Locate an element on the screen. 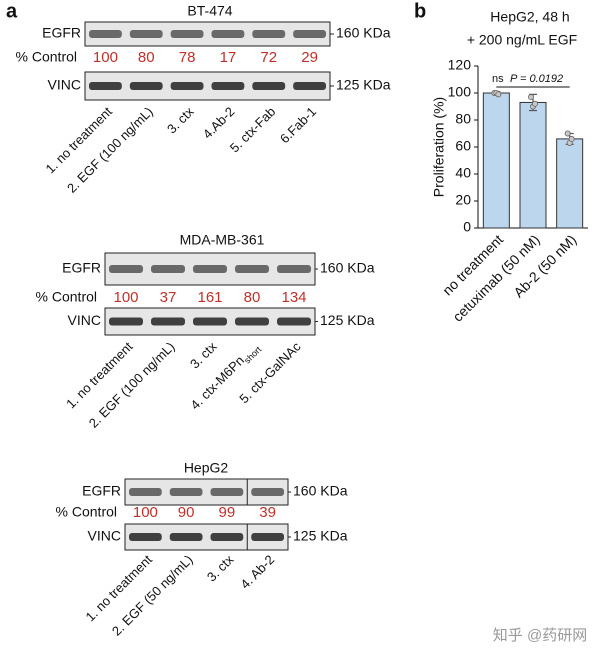 Image resolution: width=600 pixels, height=661 pixels. lane-label: 4. Ab-2 is located at coordinates (257, 572).